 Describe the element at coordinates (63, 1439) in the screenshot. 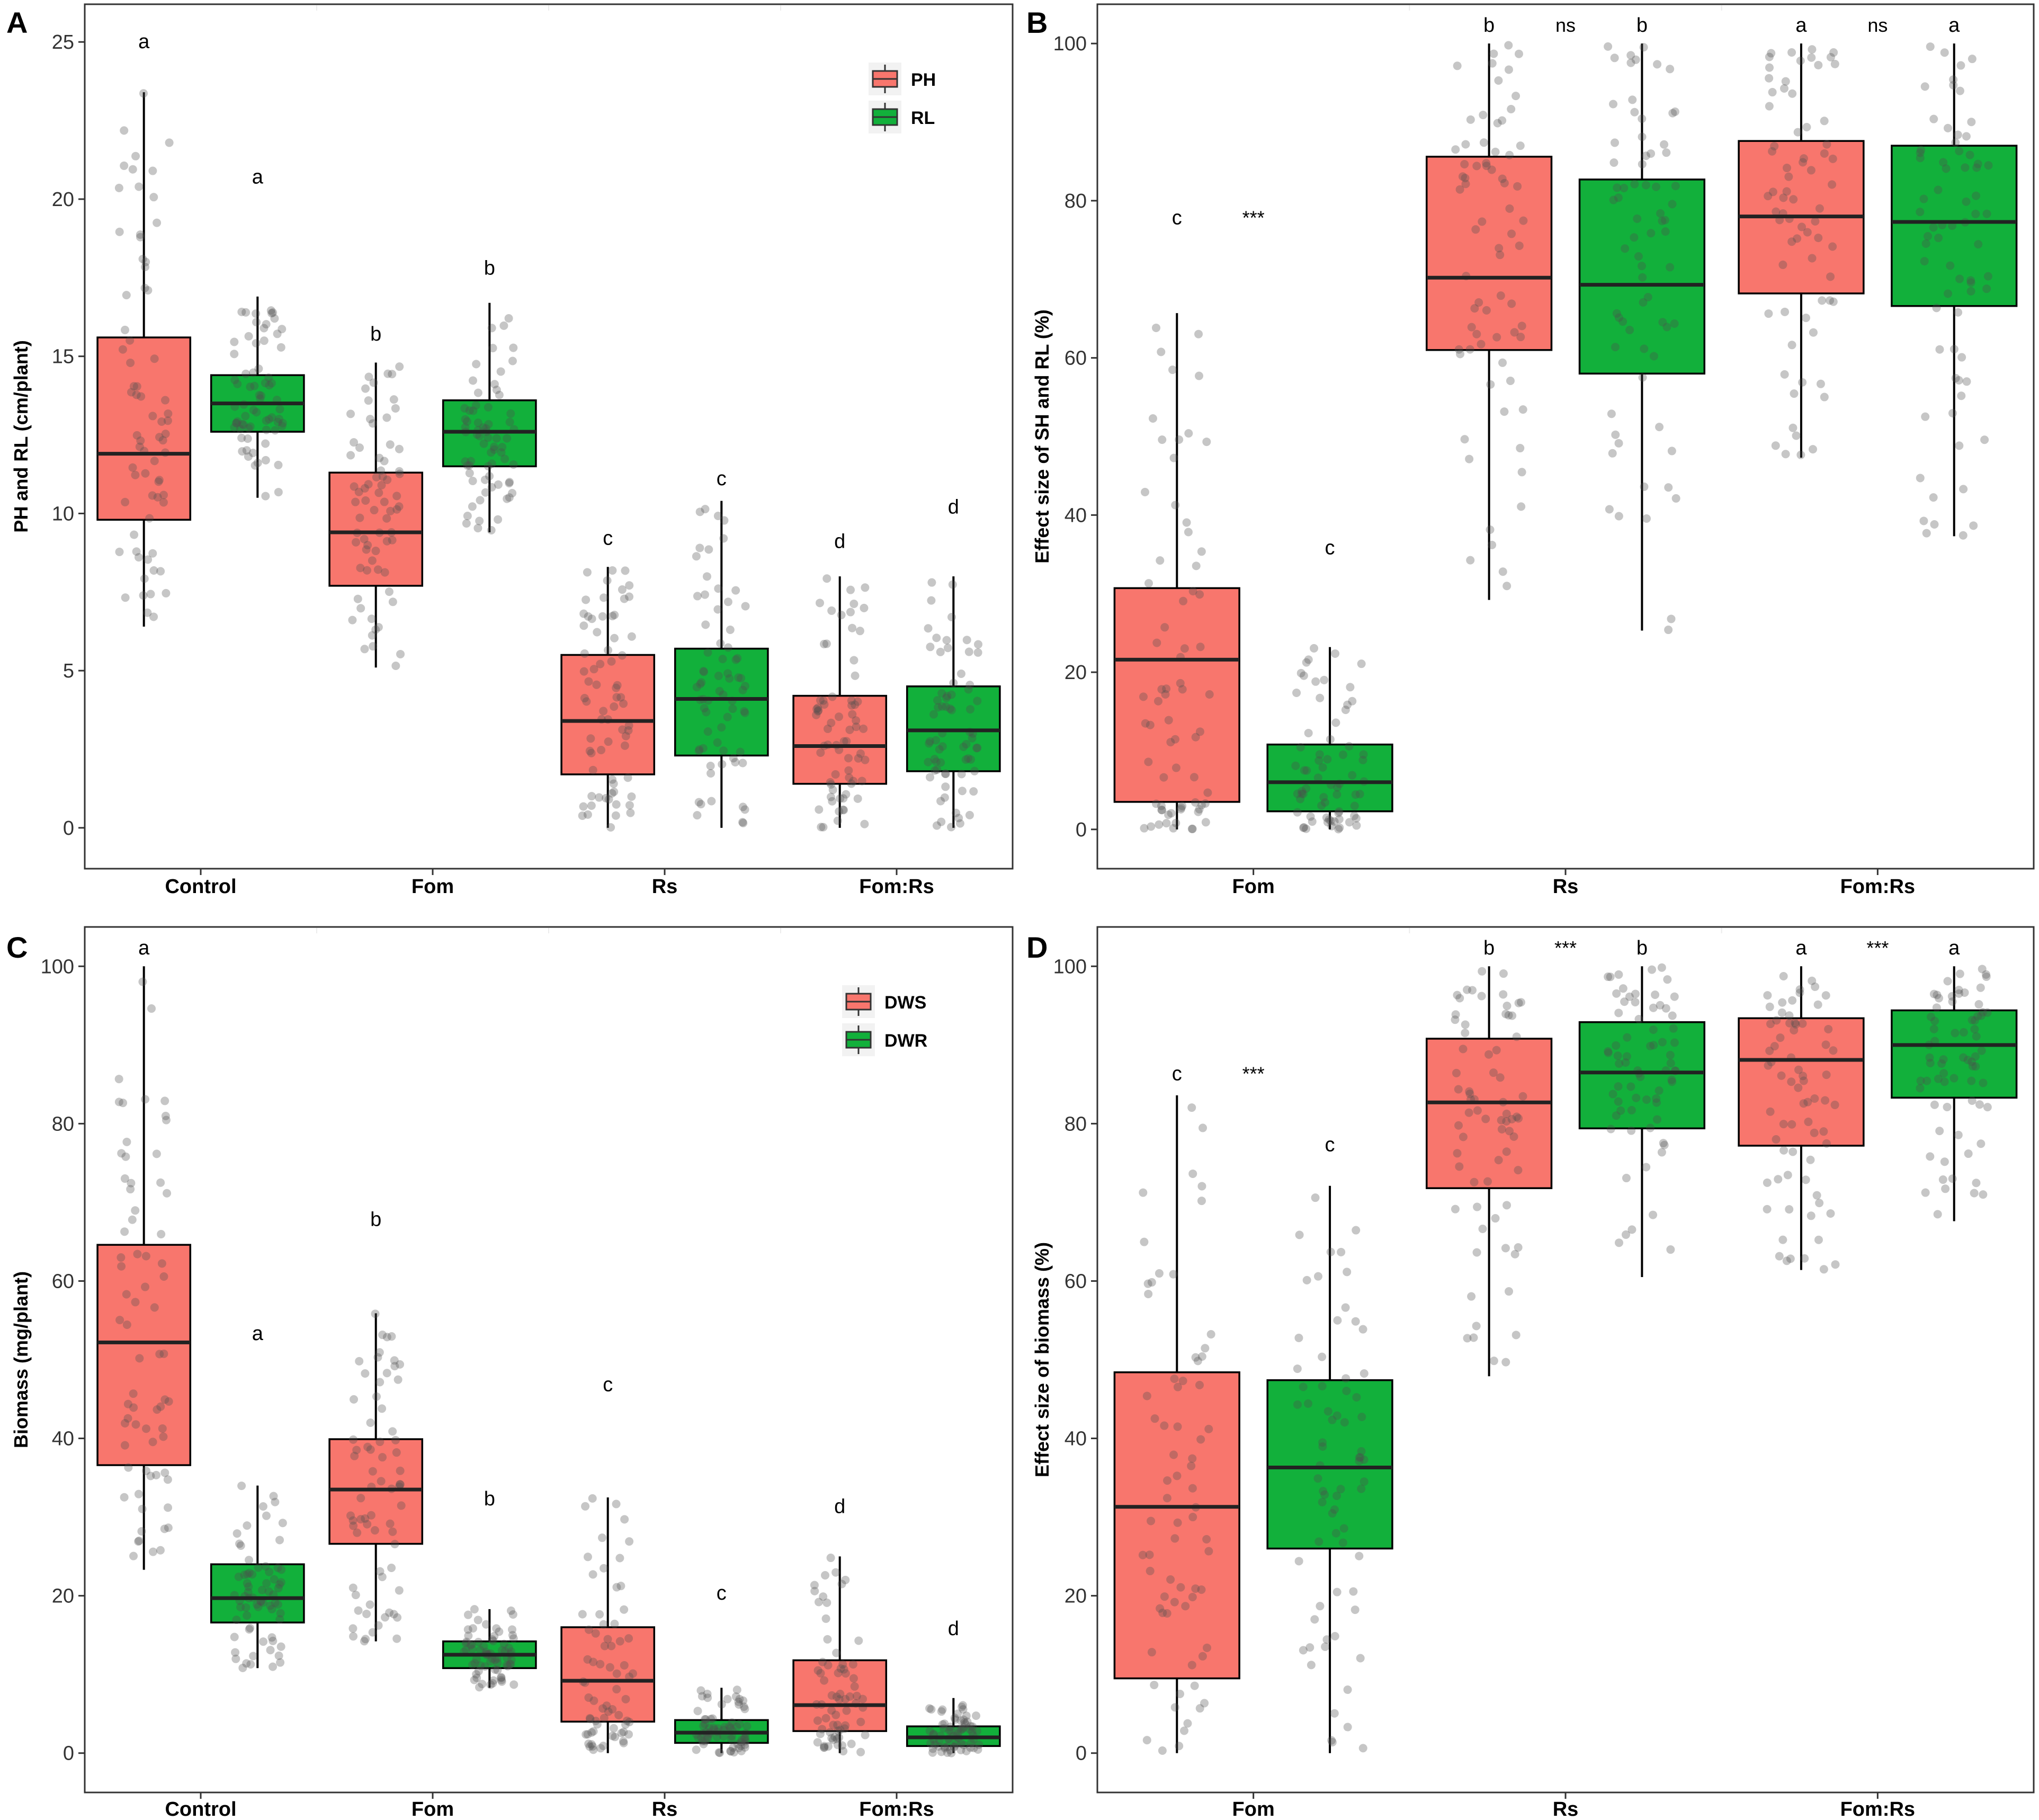

I see `y-tick-label: 40` at that location.